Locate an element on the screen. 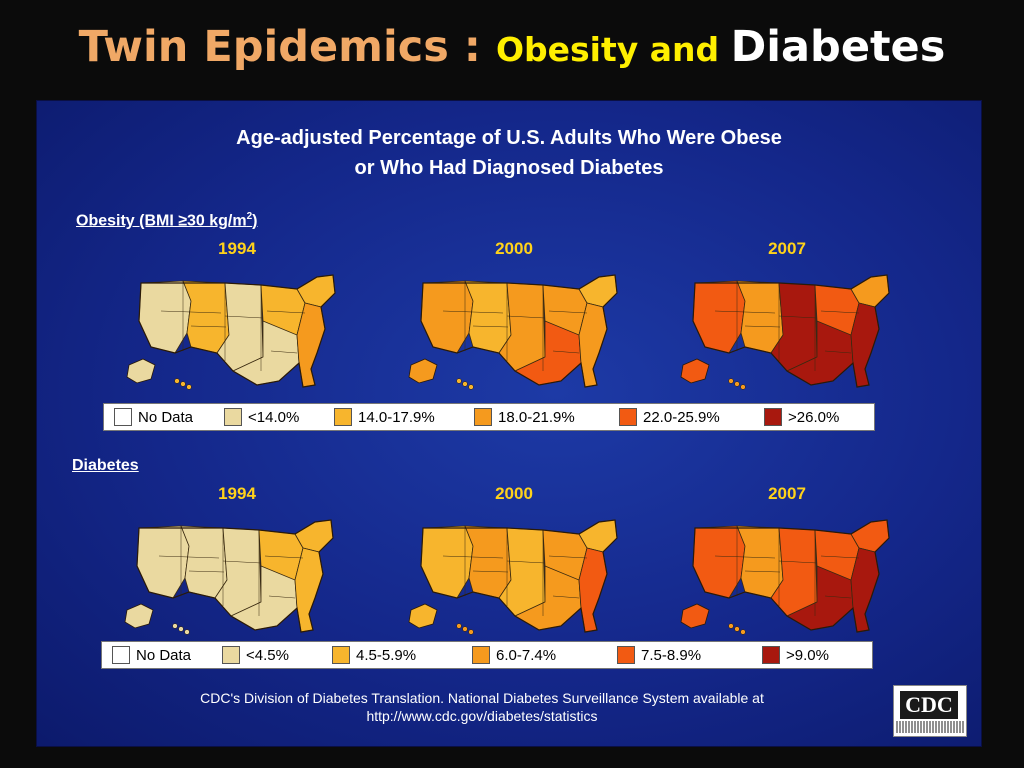 The height and width of the screenshot is (768, 1024). diabetes-legend-item-5: >9.0% is located at coordinates (807, 655).